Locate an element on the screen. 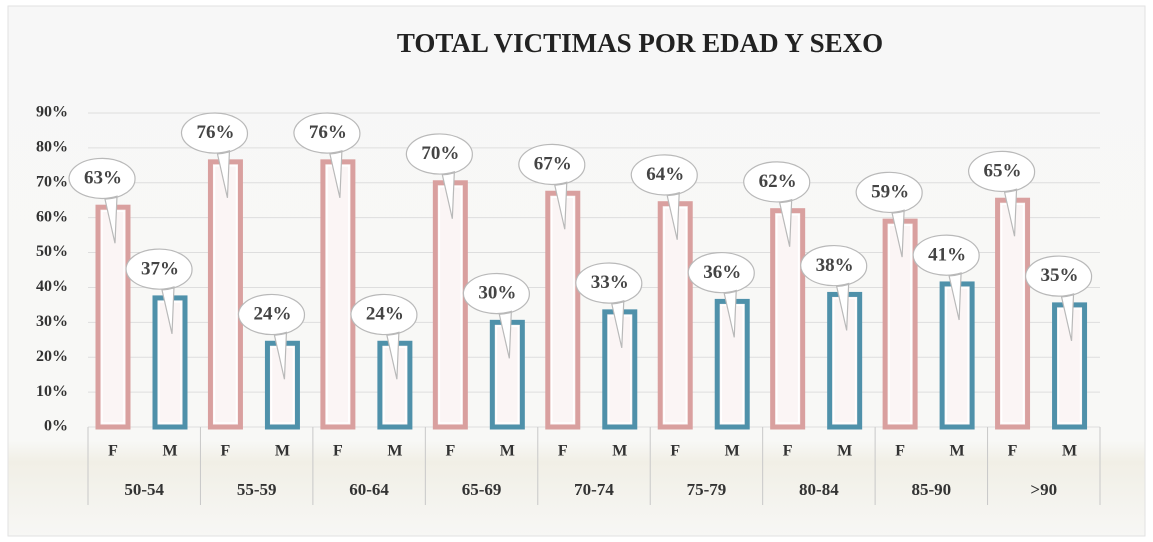  x-group-label: 80-84 is located at coordinates (819, 489).